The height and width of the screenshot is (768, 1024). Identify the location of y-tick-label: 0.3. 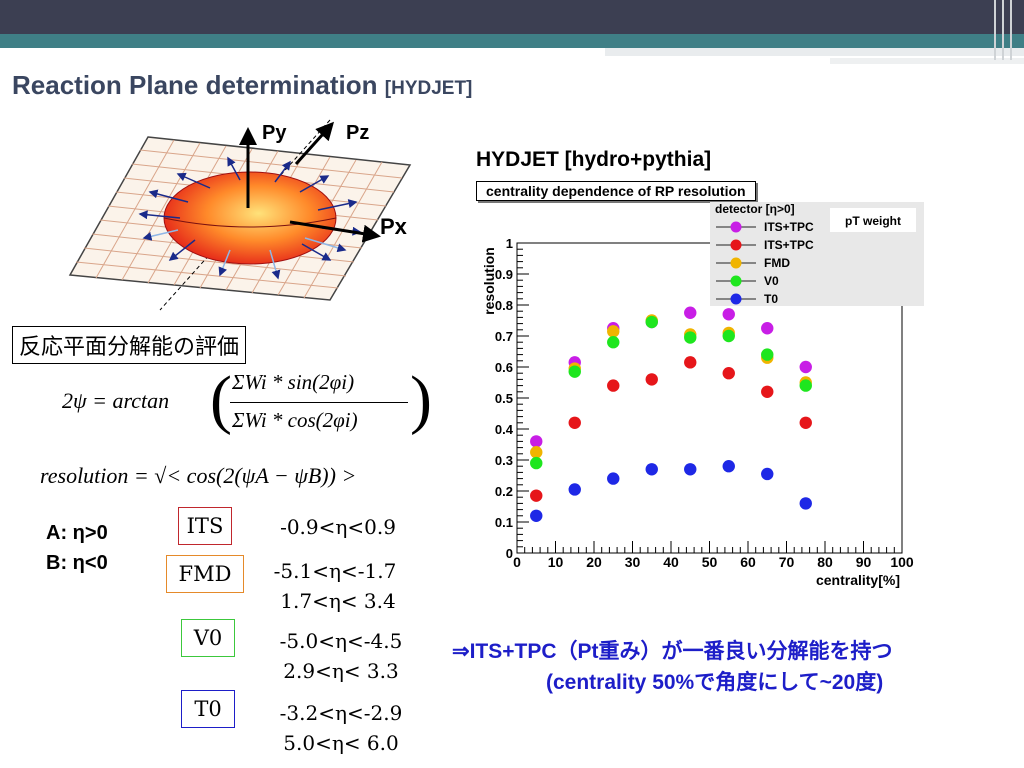
(504, 460).